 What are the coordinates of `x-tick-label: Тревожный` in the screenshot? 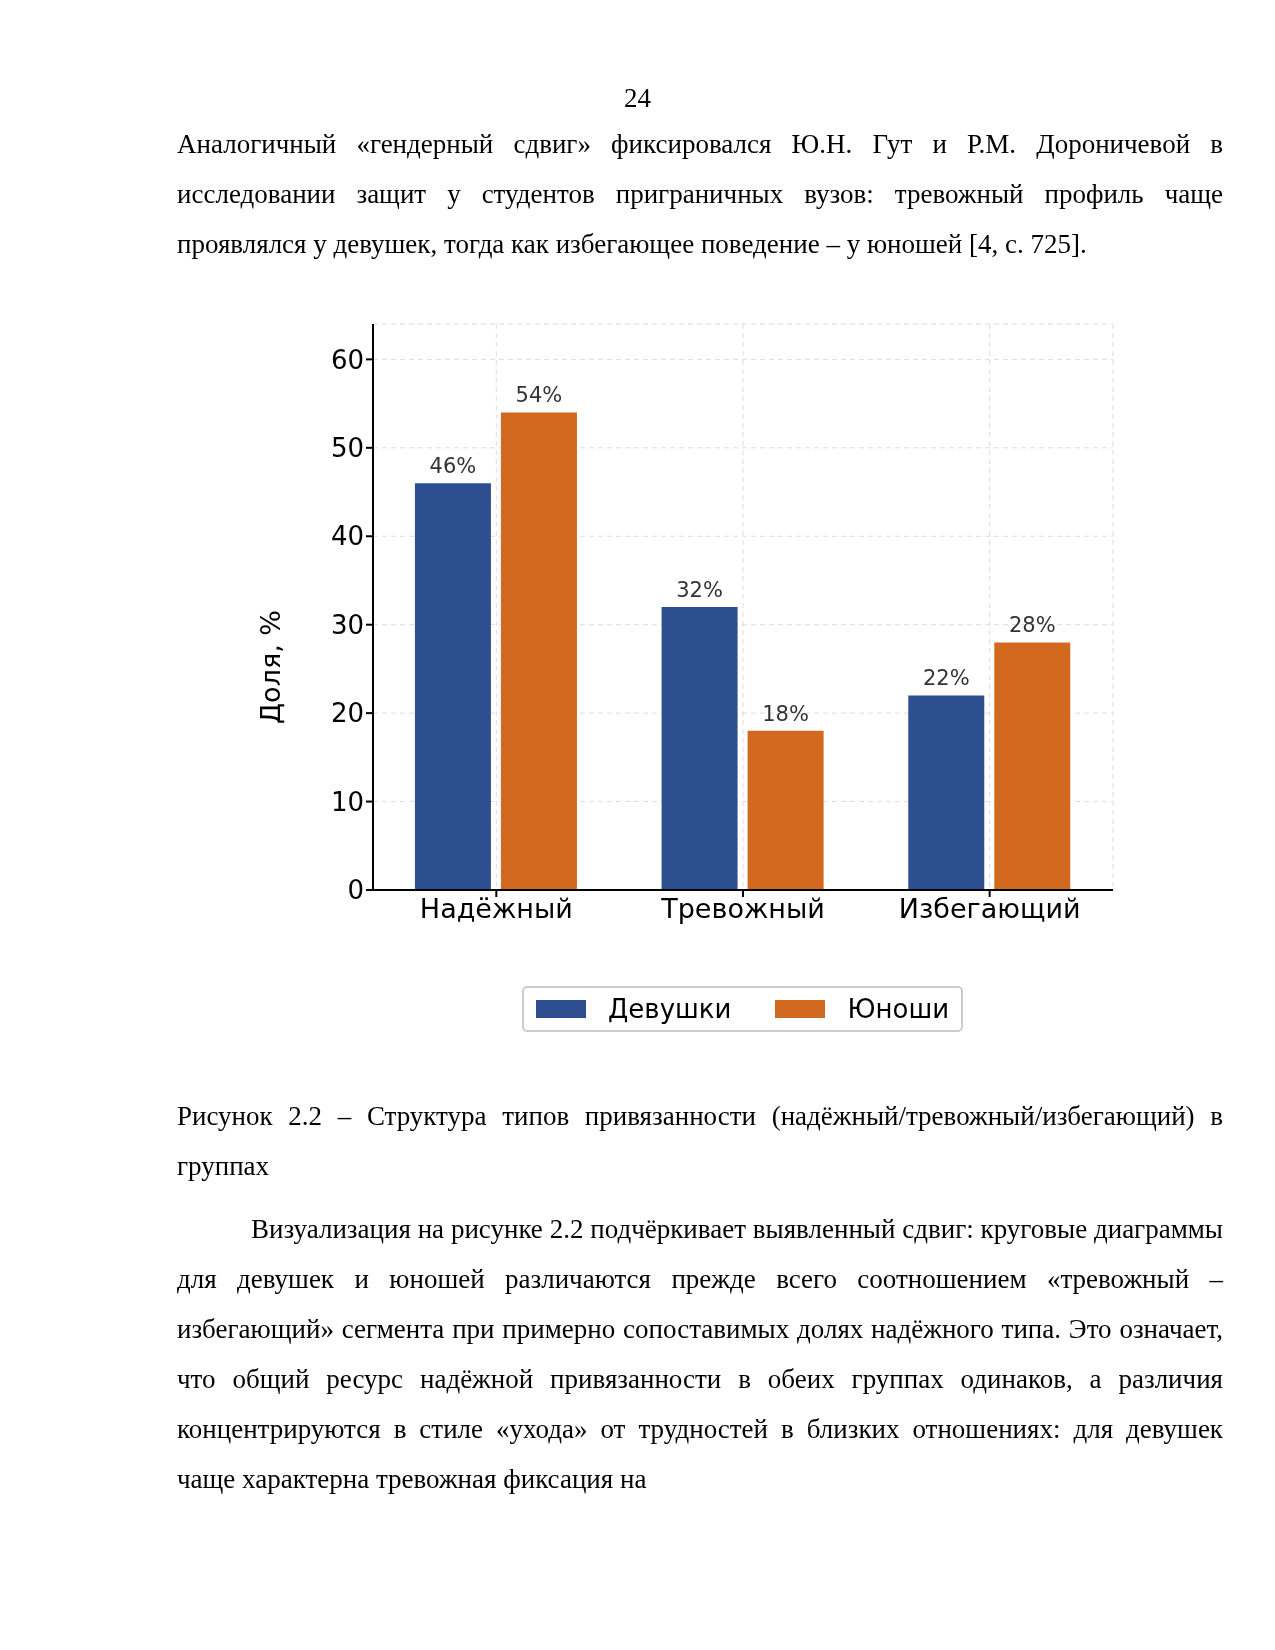 It's located at (742, 909).